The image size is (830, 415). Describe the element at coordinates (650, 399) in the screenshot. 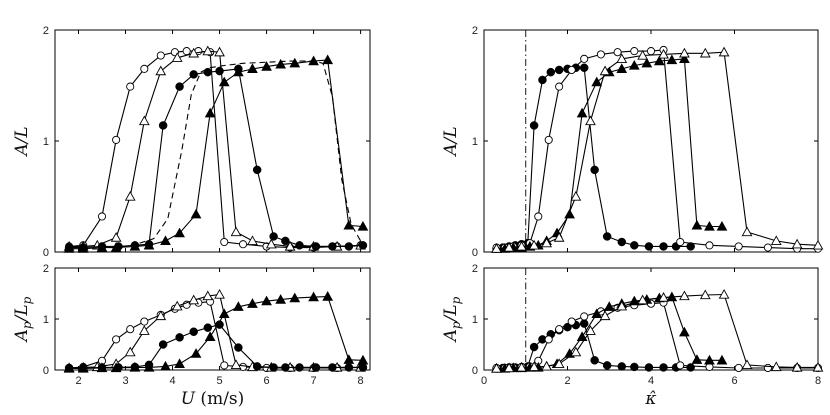

I see `x-axis-label: κ̂` at that location.